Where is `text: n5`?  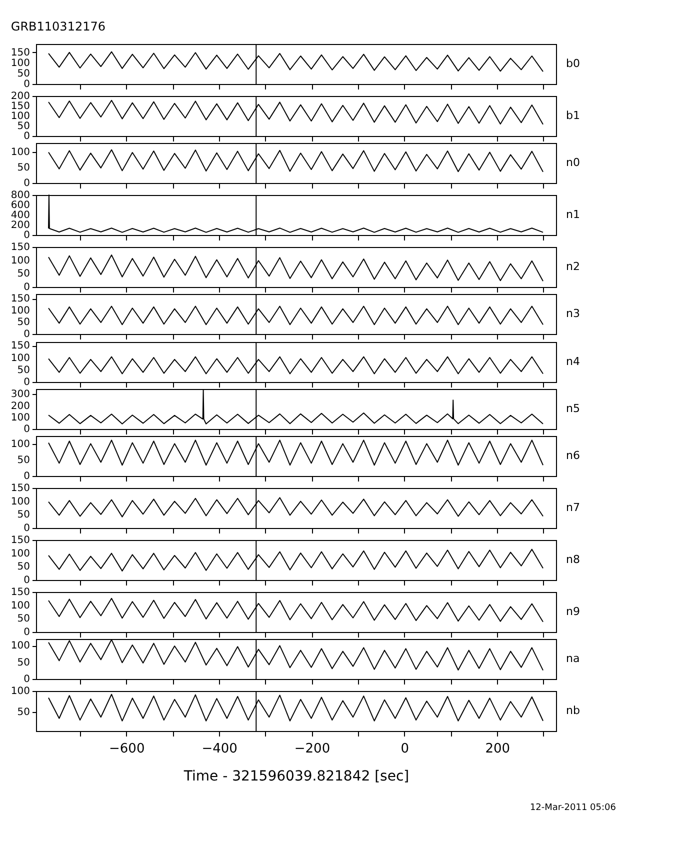
text: n5 is located at coordinates (573, 408).